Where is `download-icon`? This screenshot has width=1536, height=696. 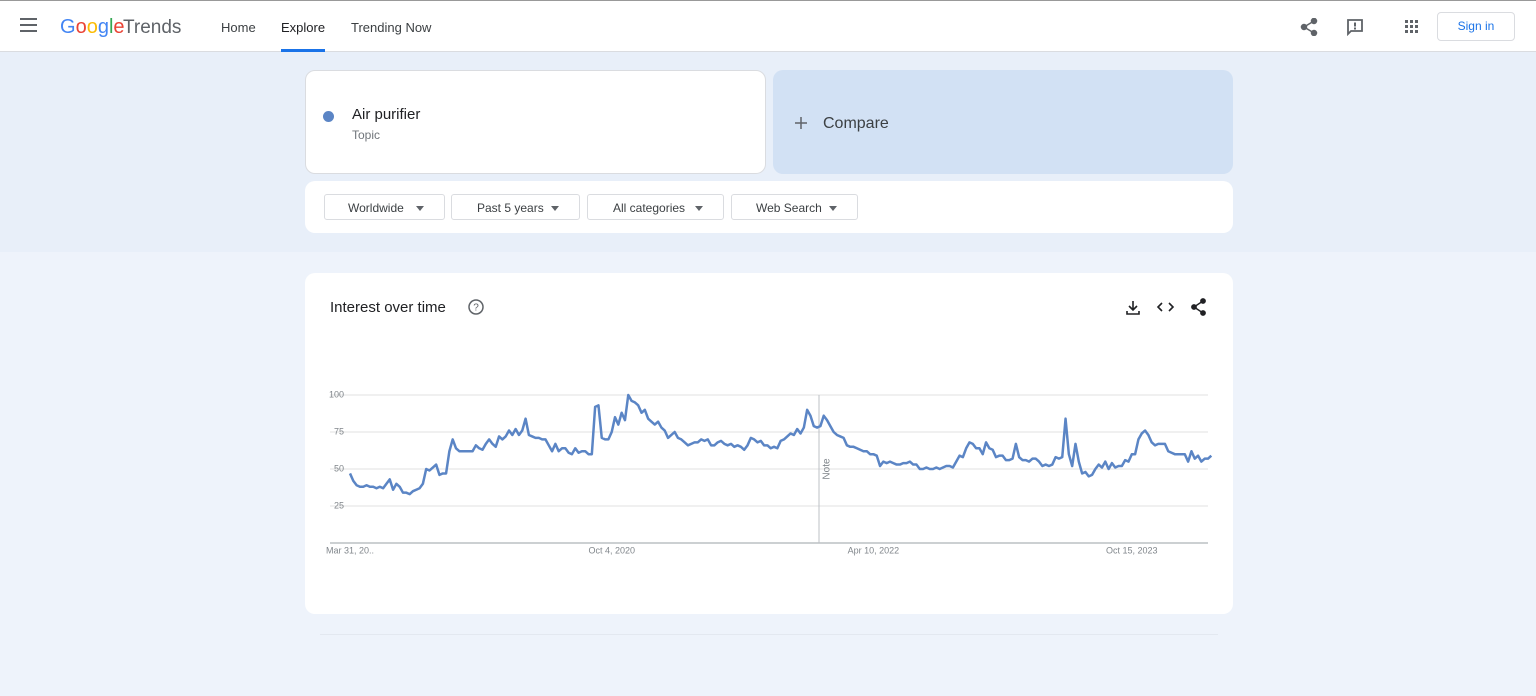 download-icon is located at coordinates (1133, 308).